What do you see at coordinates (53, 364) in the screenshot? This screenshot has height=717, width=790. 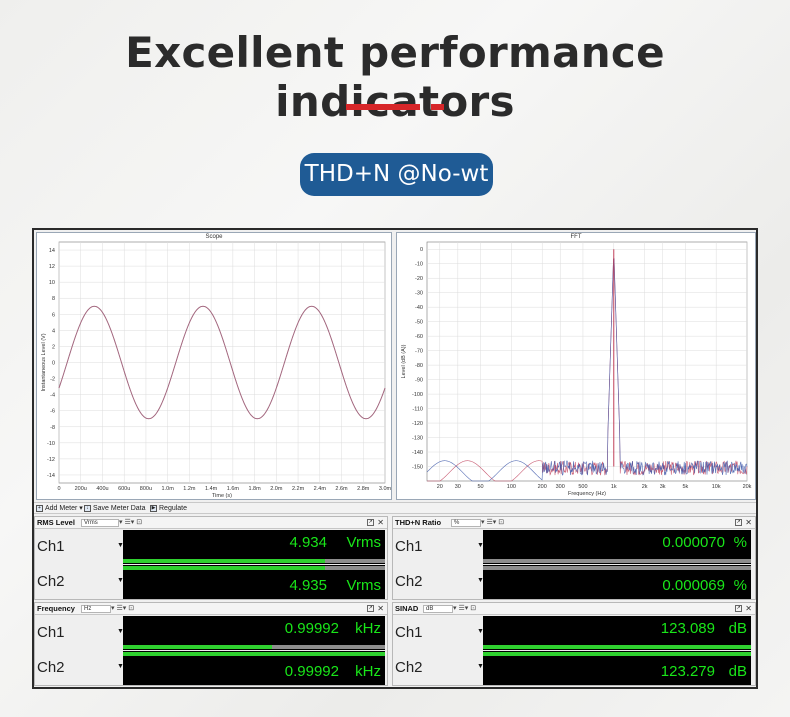 I see `scope-y-tick: 0` at bounding box center [53, 364].